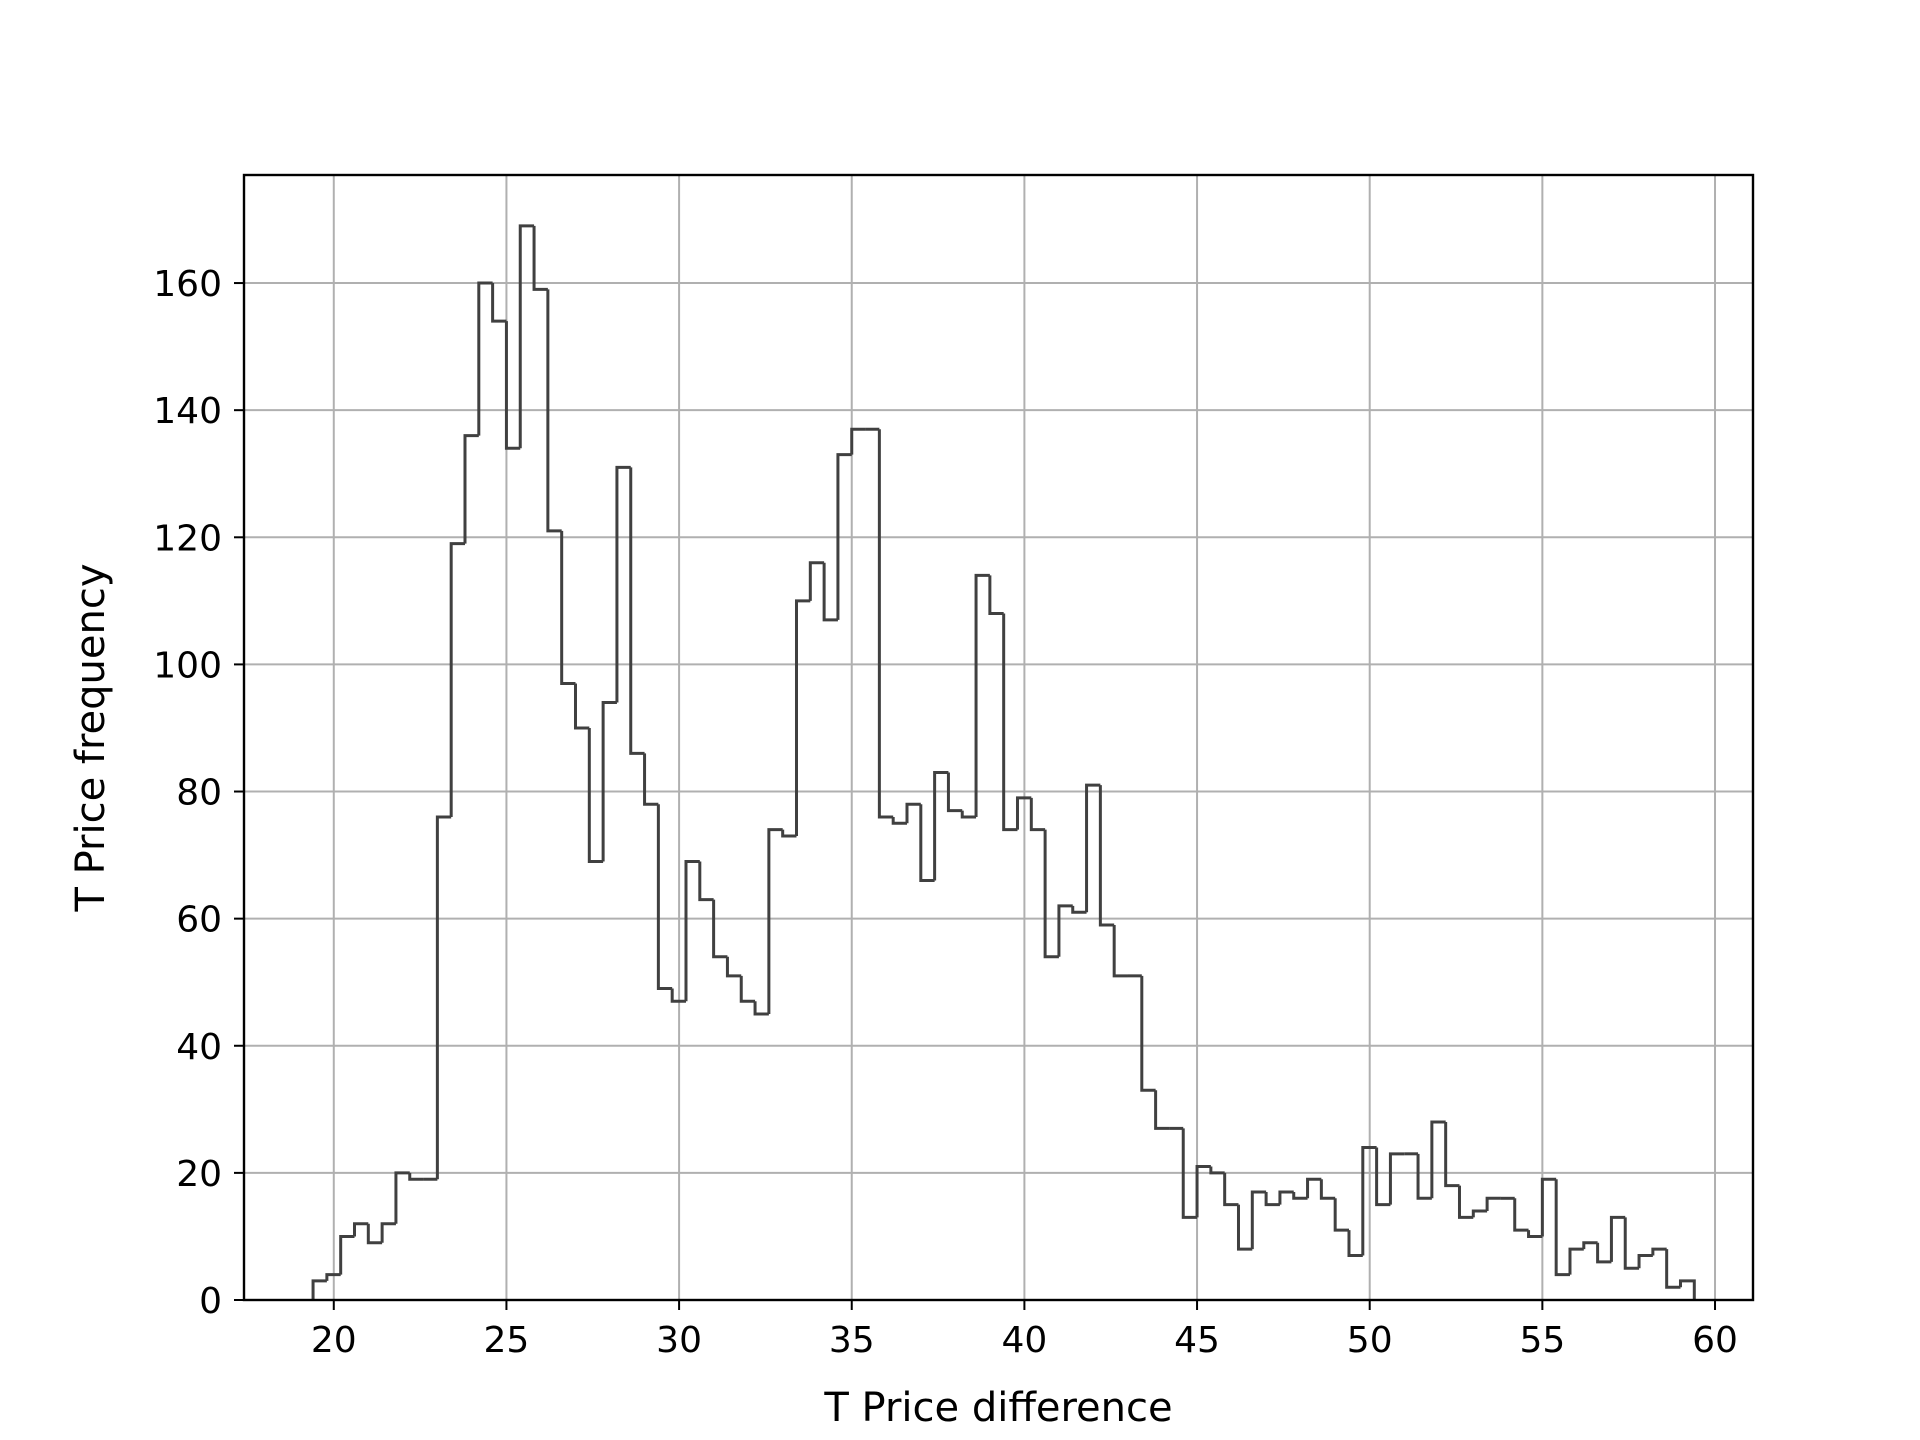  Describe the element at coordinates (997, 1408) in the screenshot. I see `x-axis-label: T Price difference` at that location.